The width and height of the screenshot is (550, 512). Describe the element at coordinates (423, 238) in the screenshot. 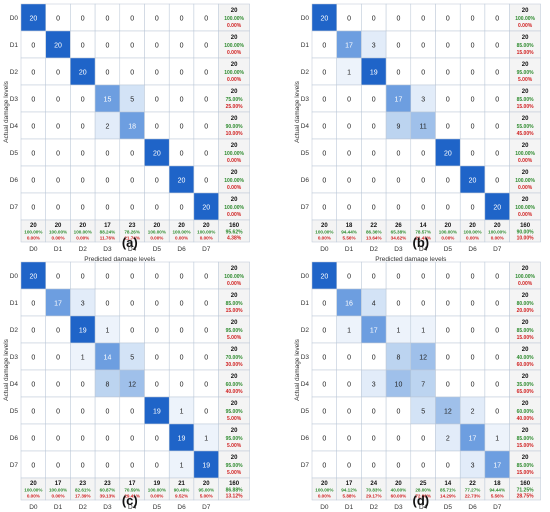

I see `col-summary-error: 21.43%` at that location.